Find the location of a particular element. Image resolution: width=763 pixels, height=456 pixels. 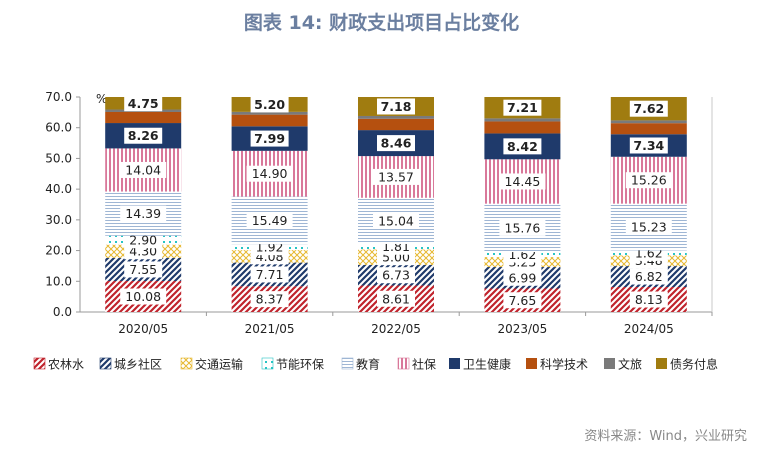

data-label: 5.20 is located at coordinates (269, 104).